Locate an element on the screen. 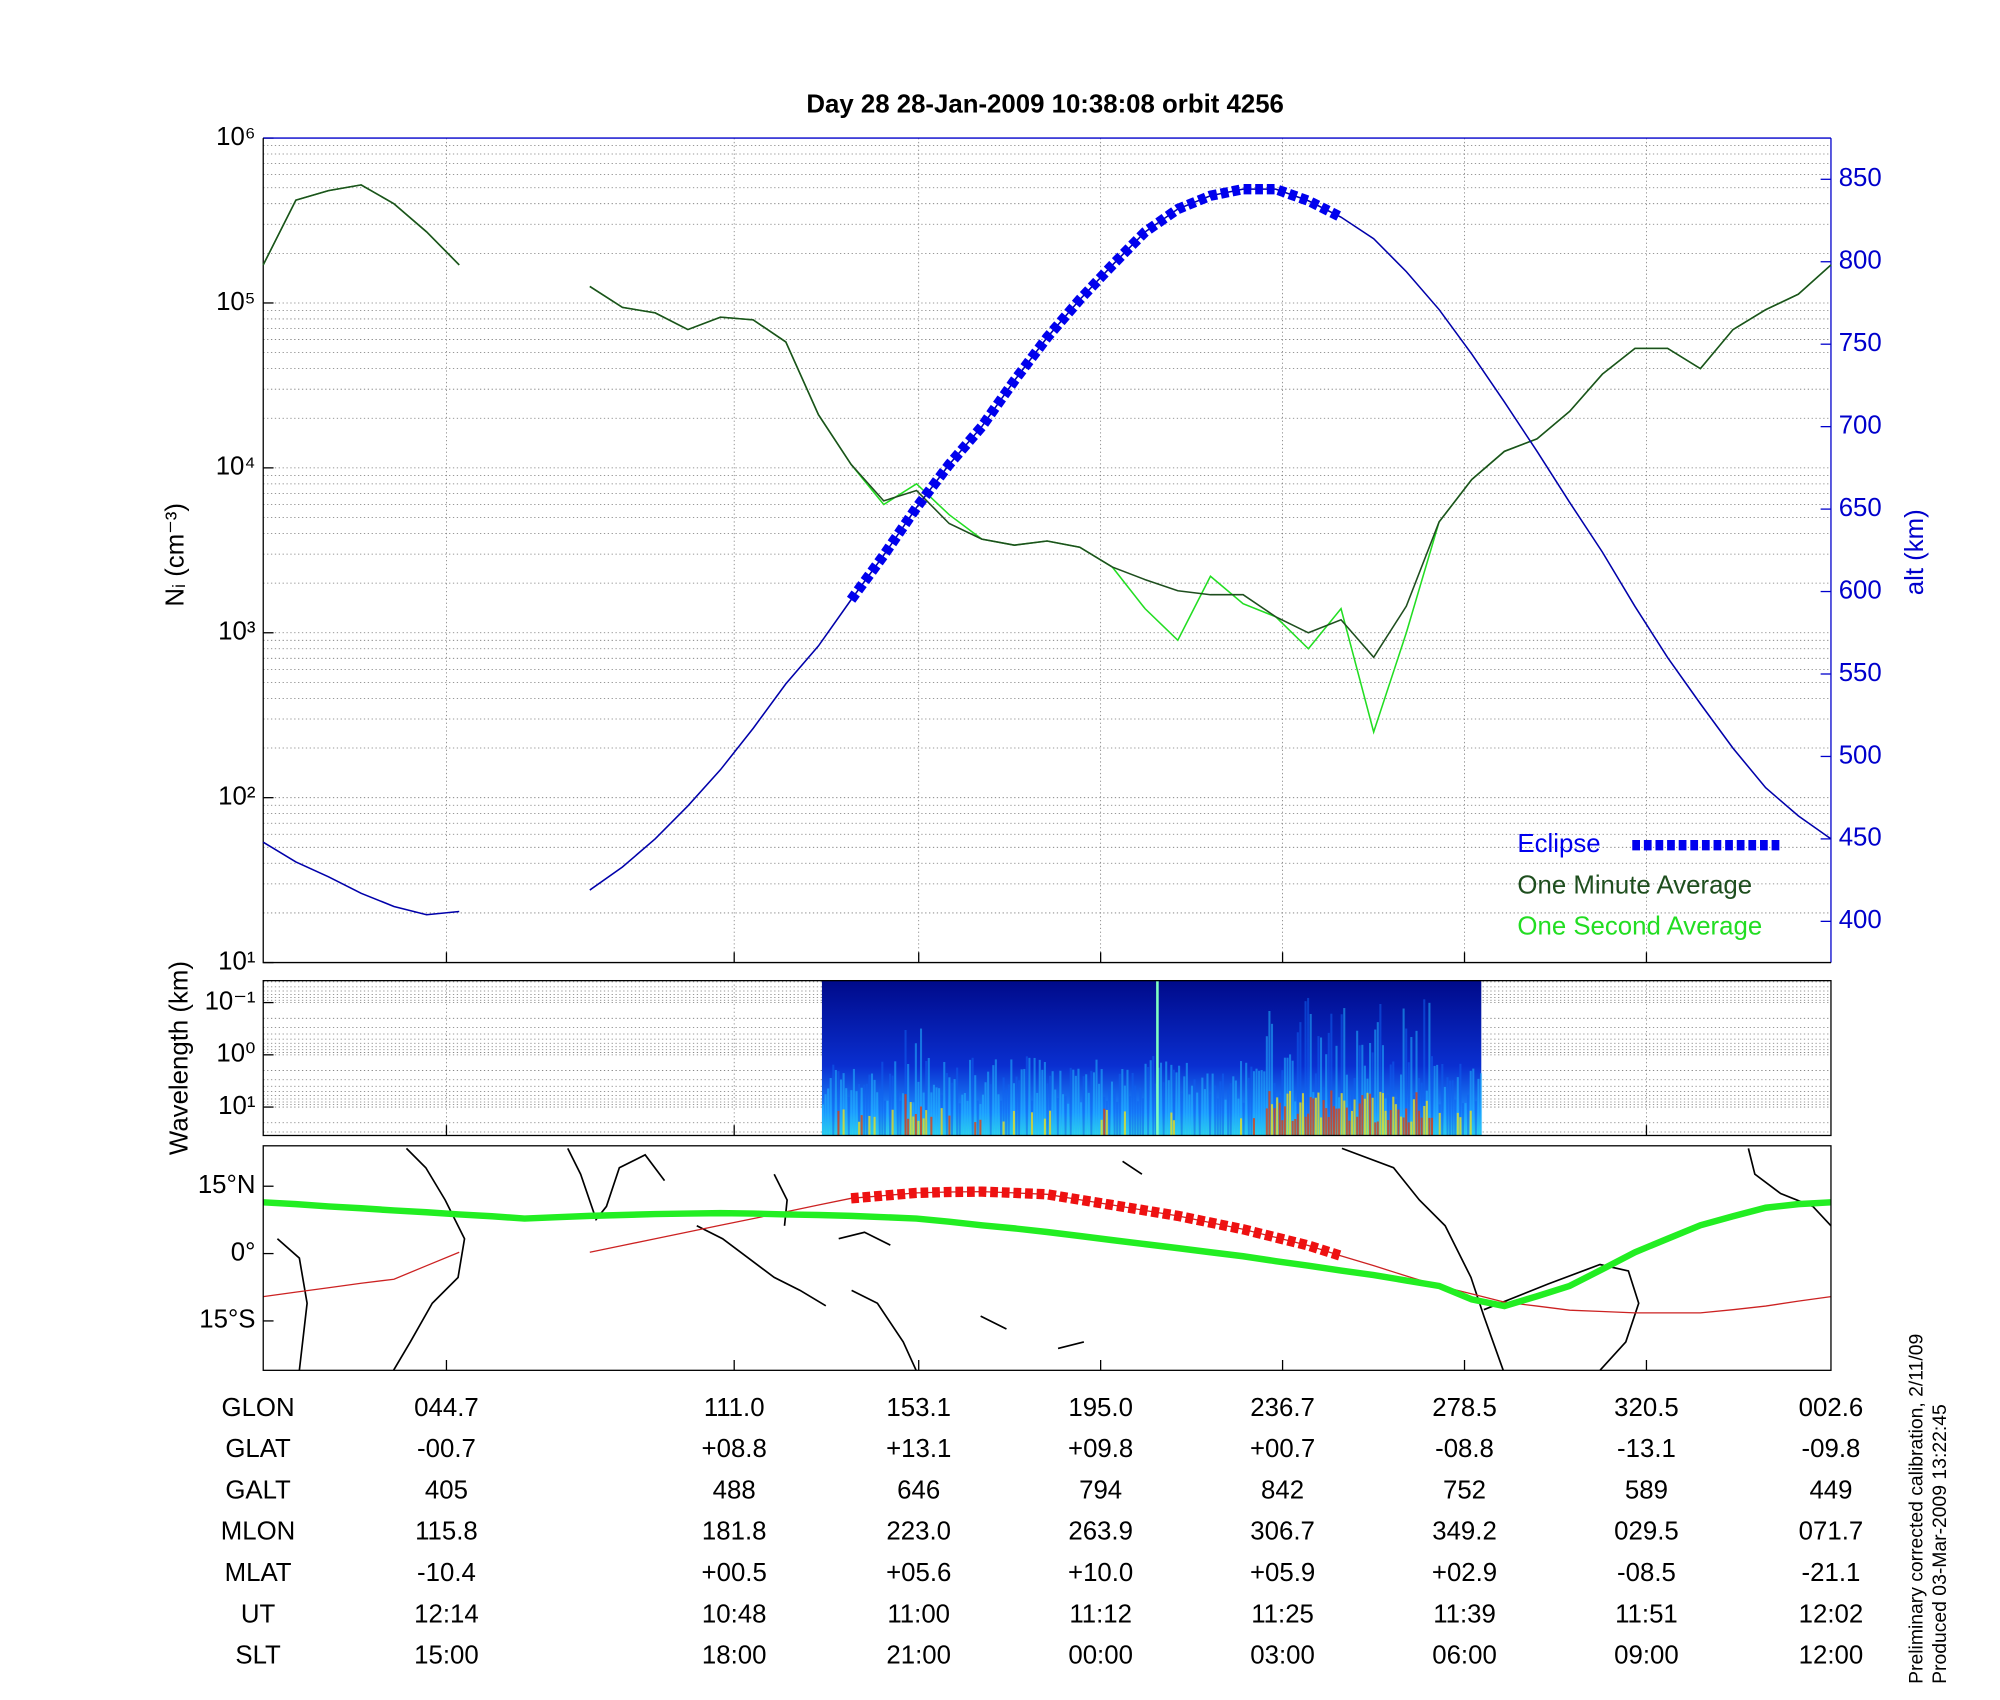 The height and width of the screenshot is (1700, 2000). y-tick-label: 15°S is located at coordinates (227, 1320).